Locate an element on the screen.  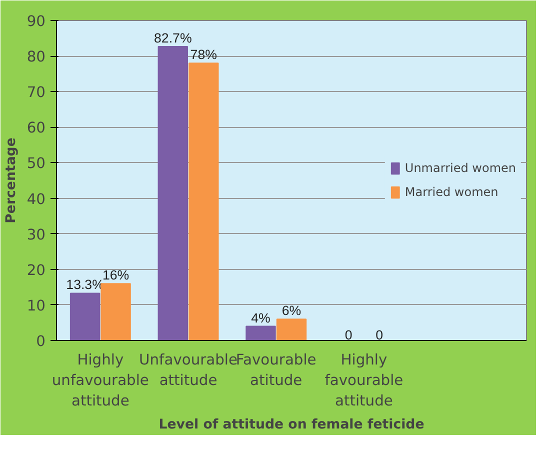
y-axis-title: Percentage is located at coordinates (11, 181).